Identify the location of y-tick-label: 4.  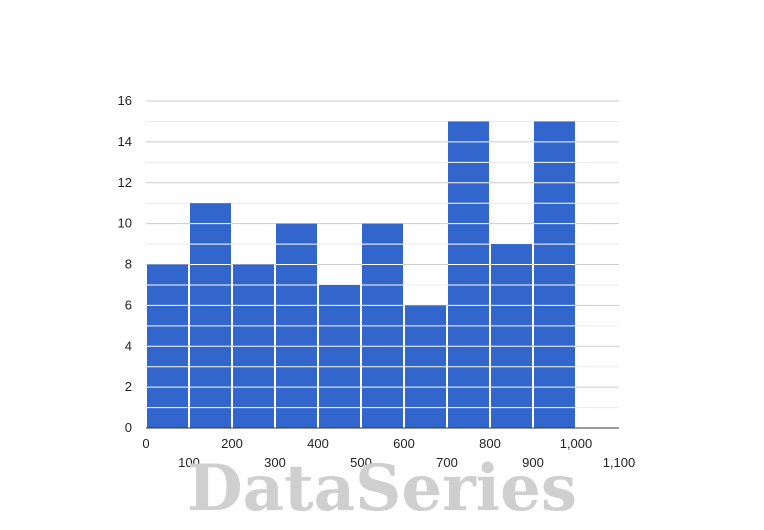
(128, 345).